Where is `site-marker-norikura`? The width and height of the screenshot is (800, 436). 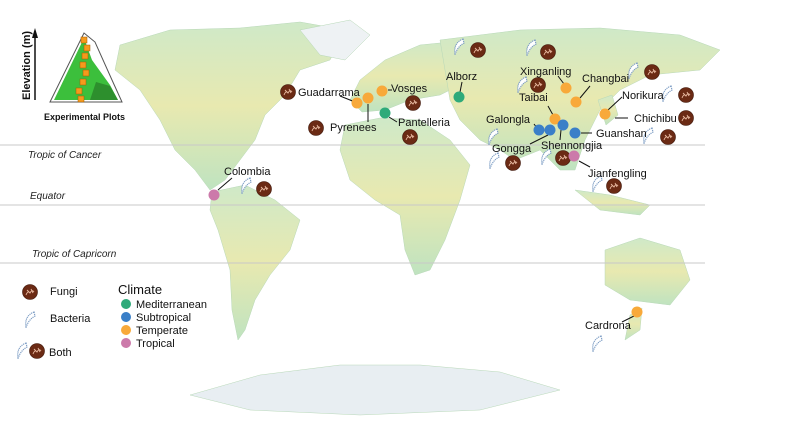 site-marker-norikura is located at coordinates (605, 114).